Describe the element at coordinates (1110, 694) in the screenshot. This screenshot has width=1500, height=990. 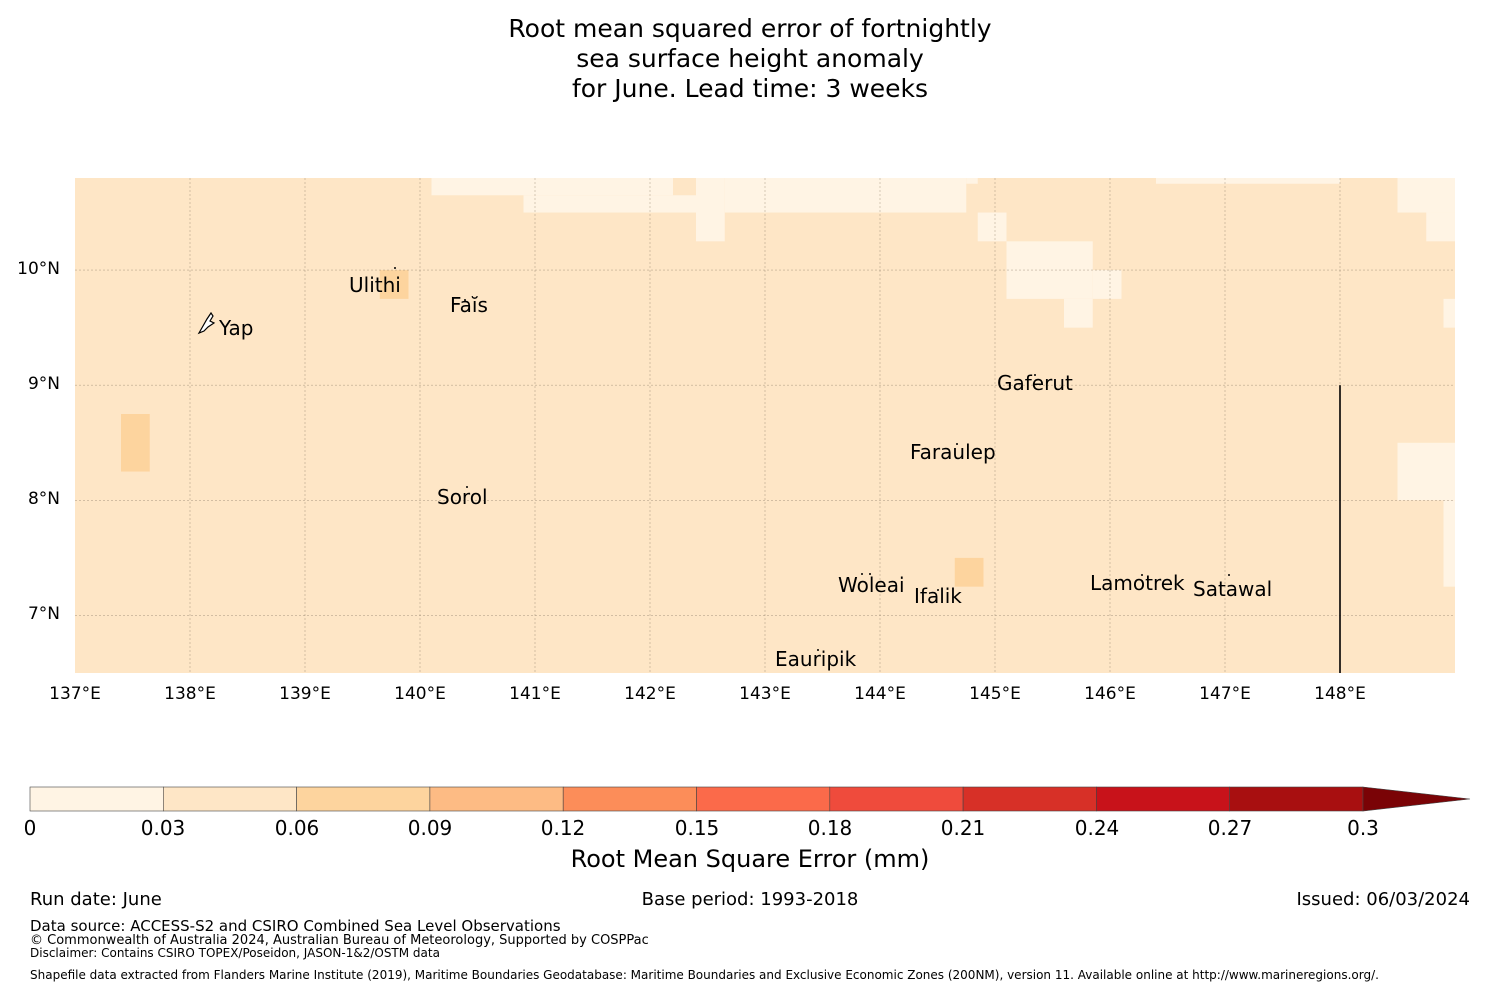
I see `lon-label-146e: 146°E` at that location.